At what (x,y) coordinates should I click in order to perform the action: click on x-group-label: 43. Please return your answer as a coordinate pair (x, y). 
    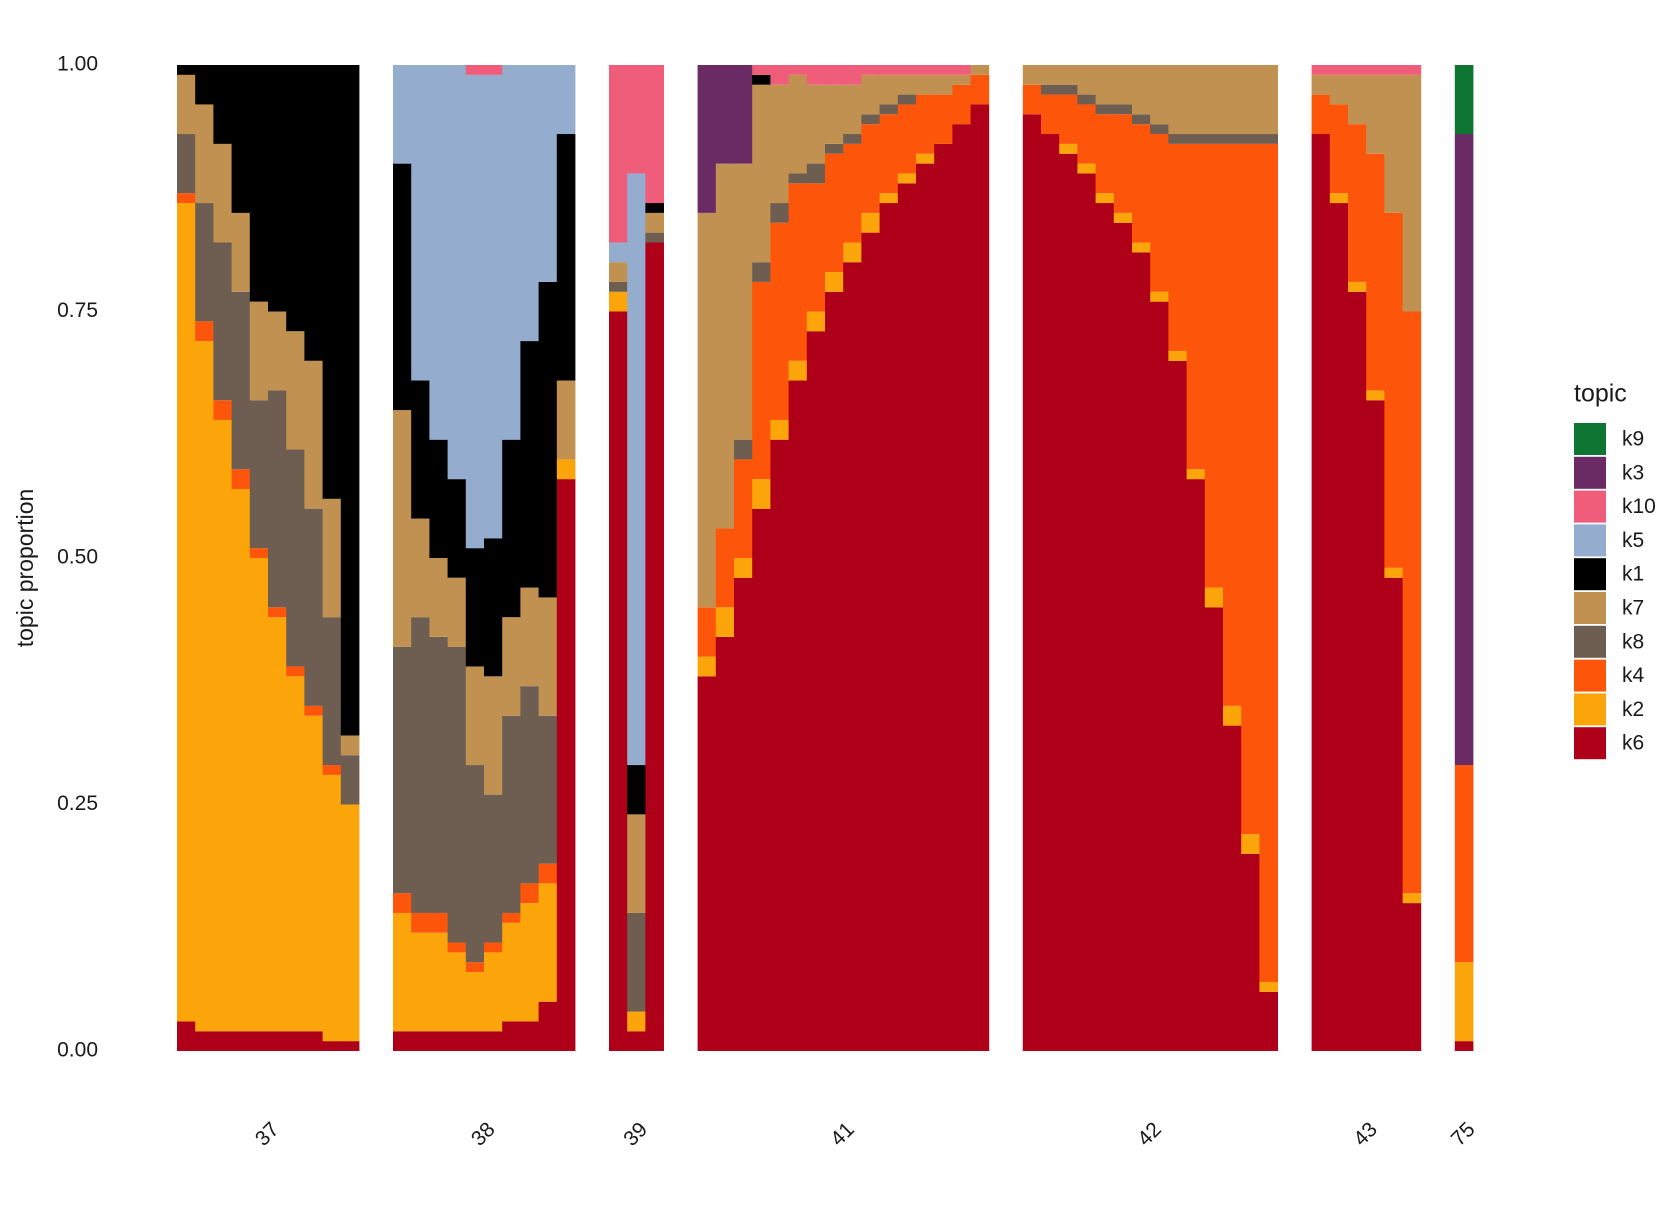
    Looking at the image, I should click on (1365, 1134).